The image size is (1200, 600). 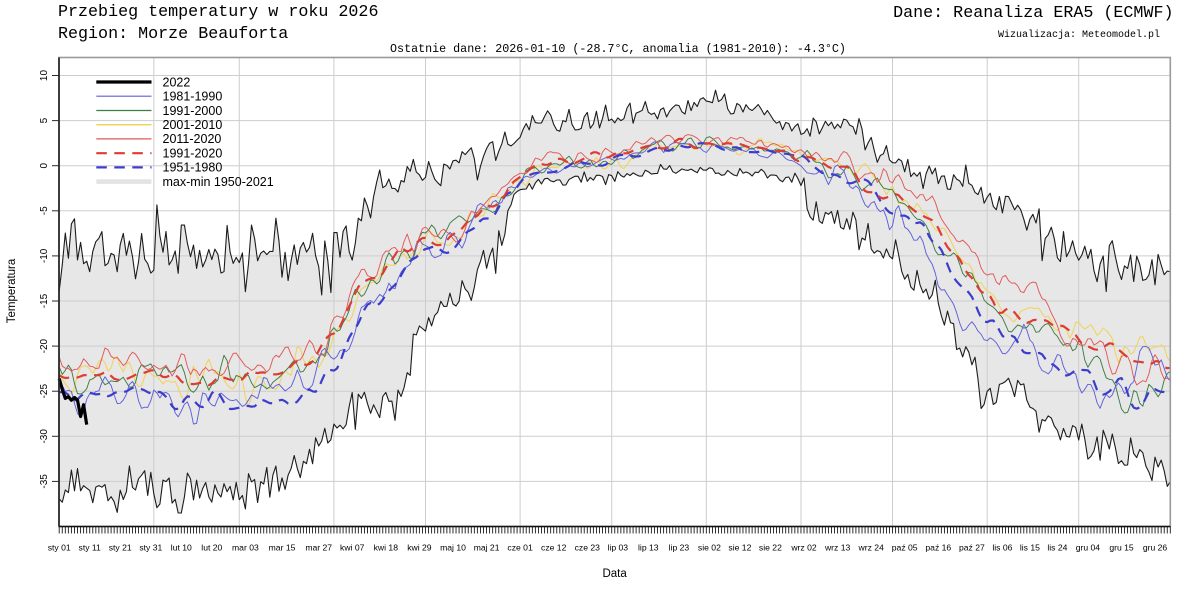 I want to click on svg-text: 1991-2000, so click(x=193, y=111).